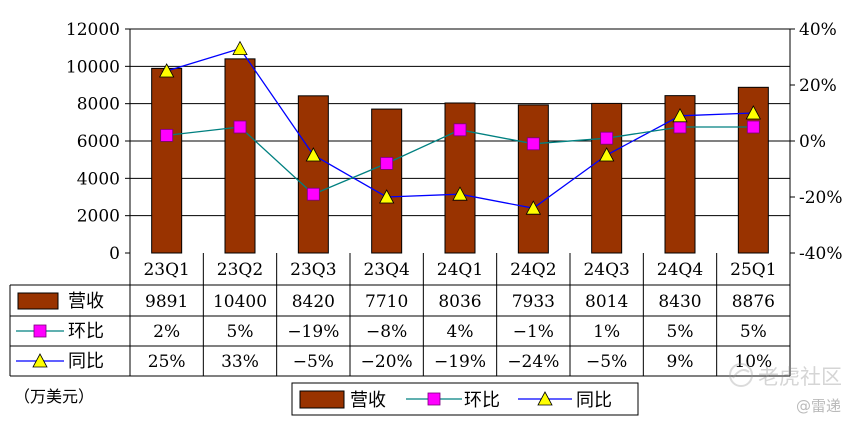  I want to click on left-tick-label: 0, so click(114, 254).